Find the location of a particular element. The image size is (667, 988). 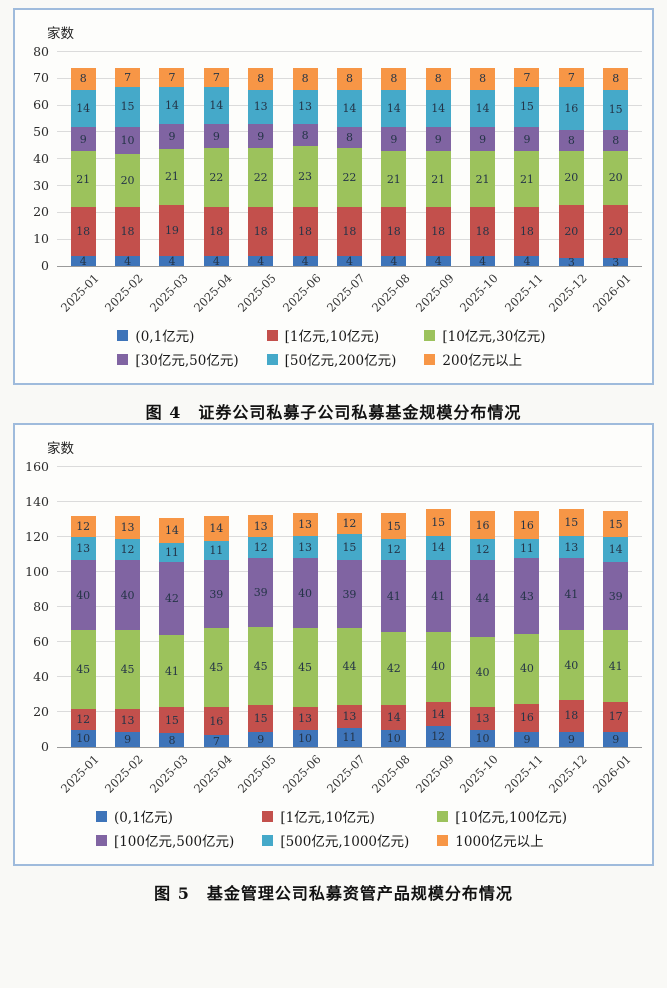

bar-2025-08: 4 18 21 9 14 8 is located at coordinates (394, 167).